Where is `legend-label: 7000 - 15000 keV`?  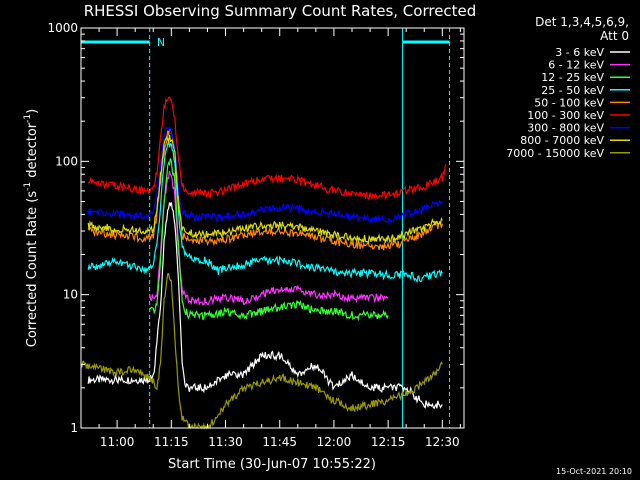
legend-label: 7000 - 15000 keV is located at coordinates (555, 153).